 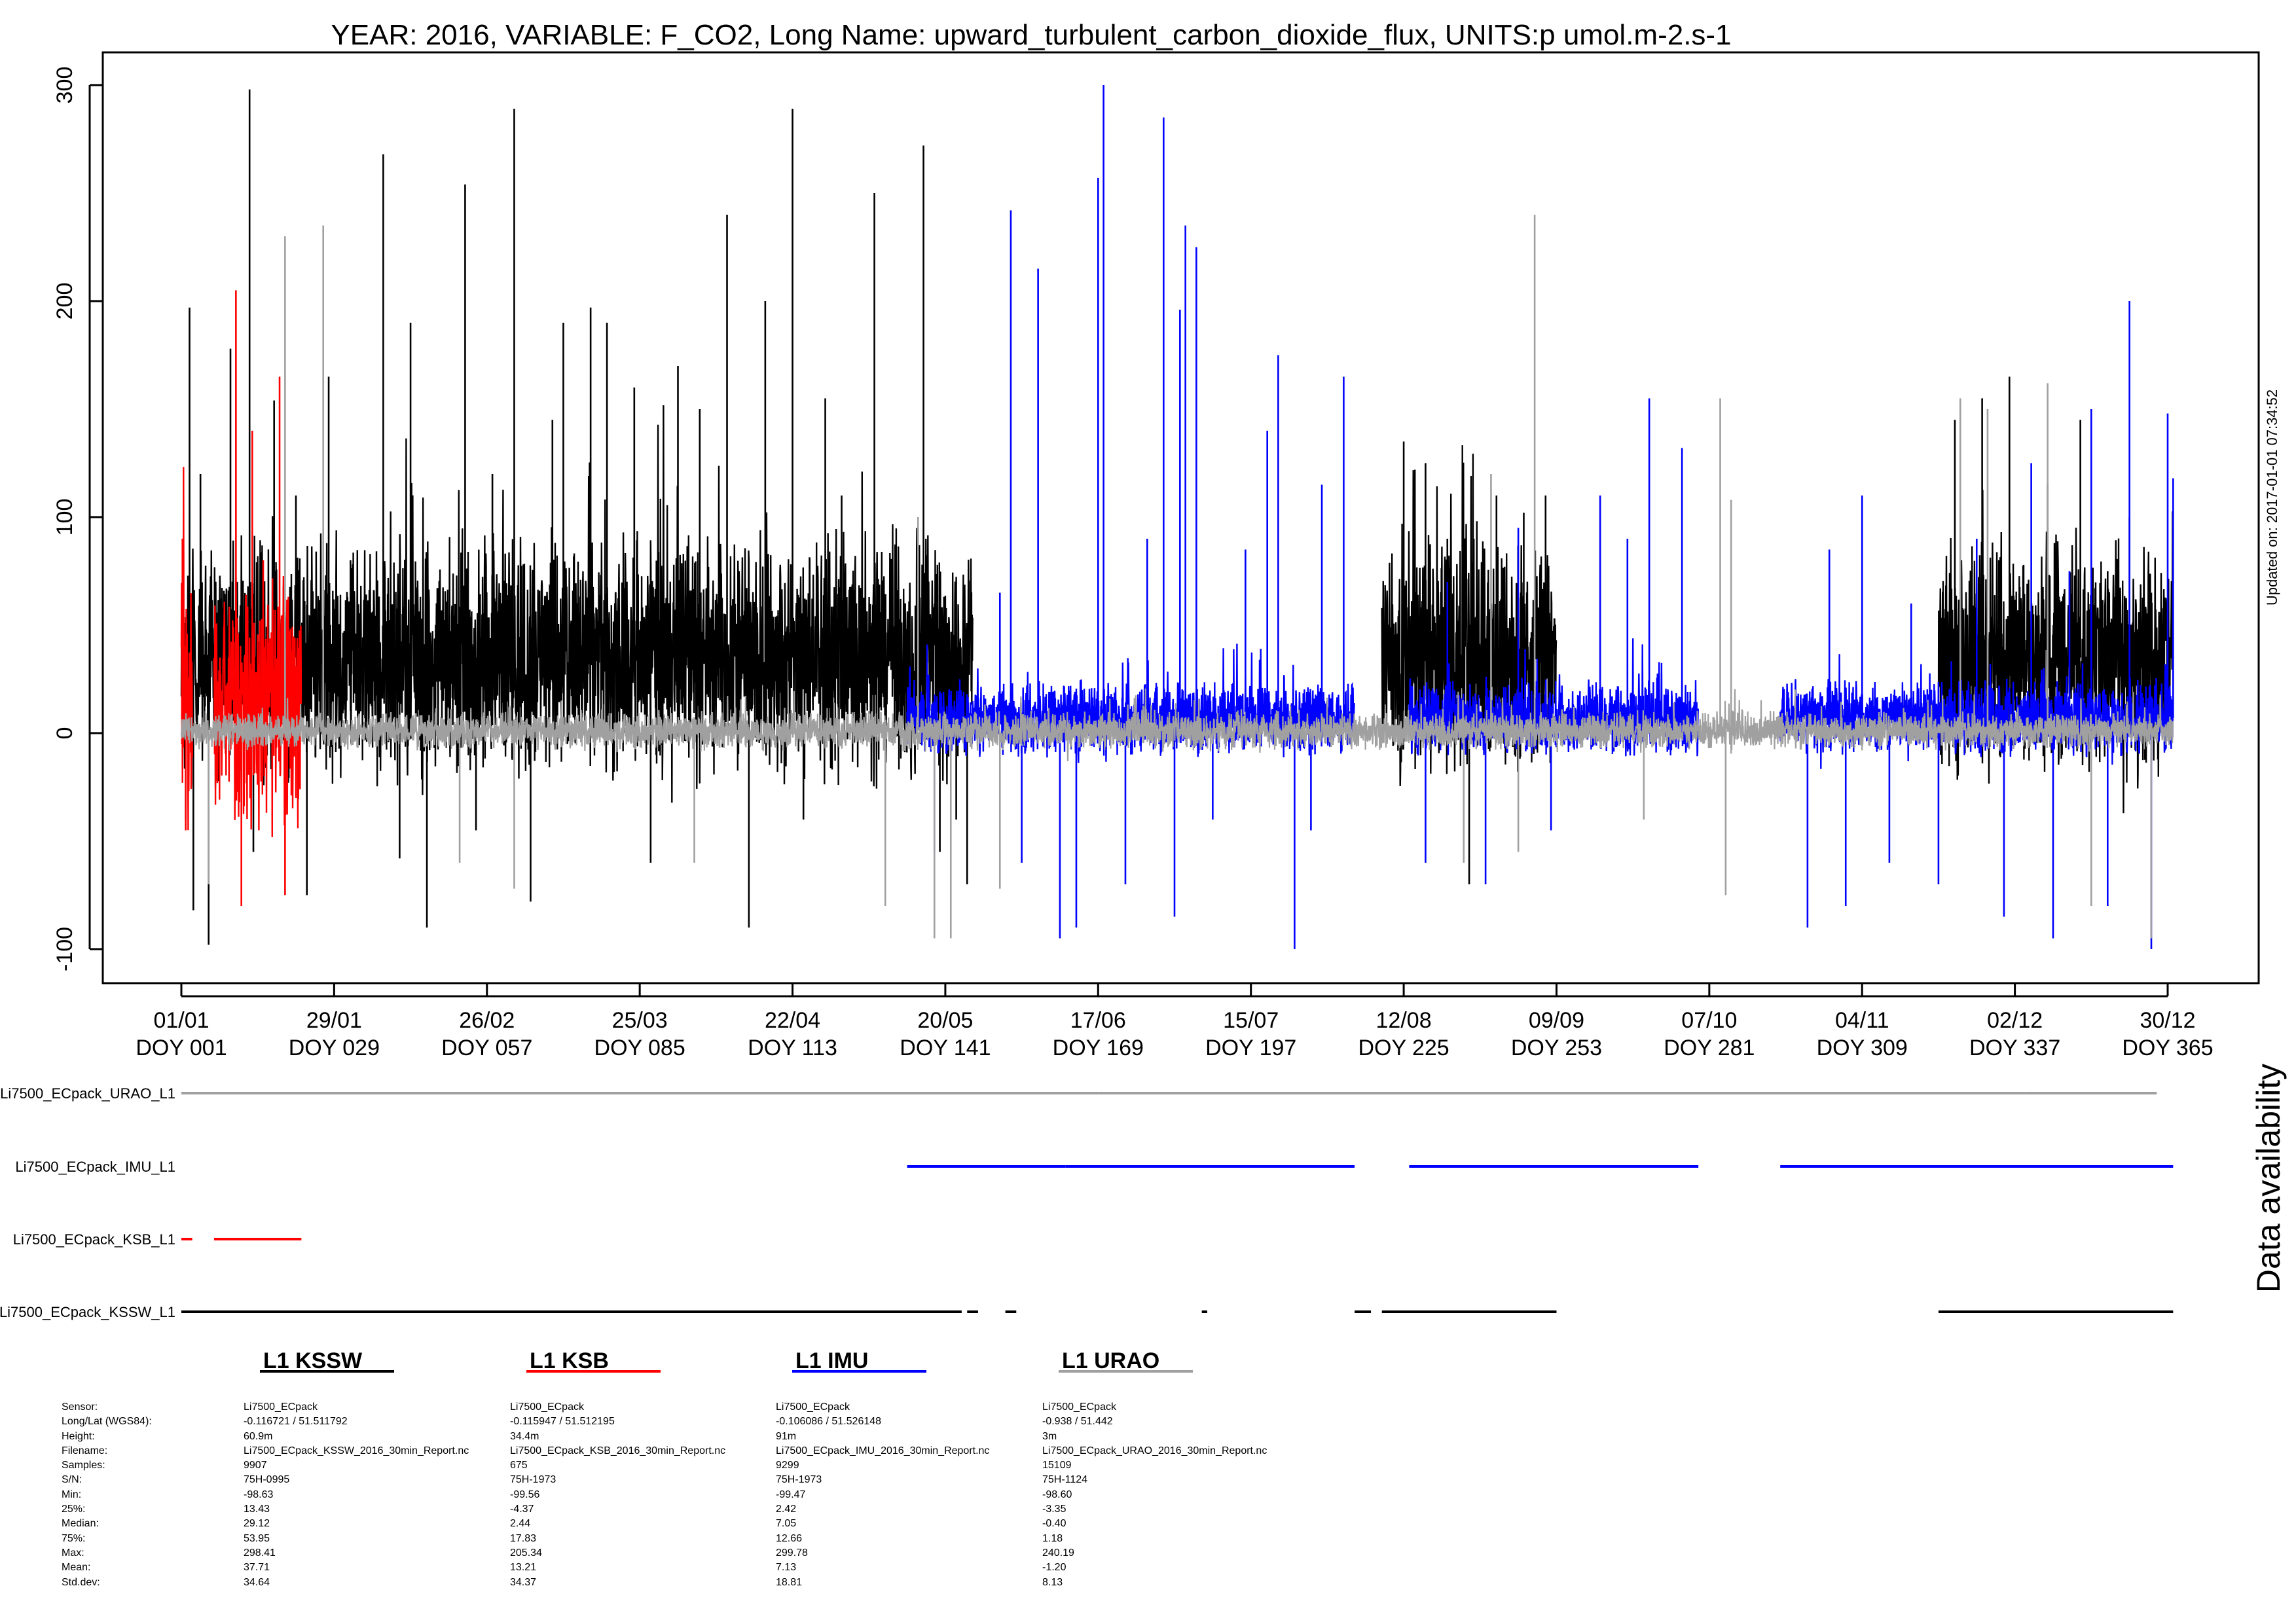 I want to click on stats-cell: 299.78, so click(x=792, y=1553).